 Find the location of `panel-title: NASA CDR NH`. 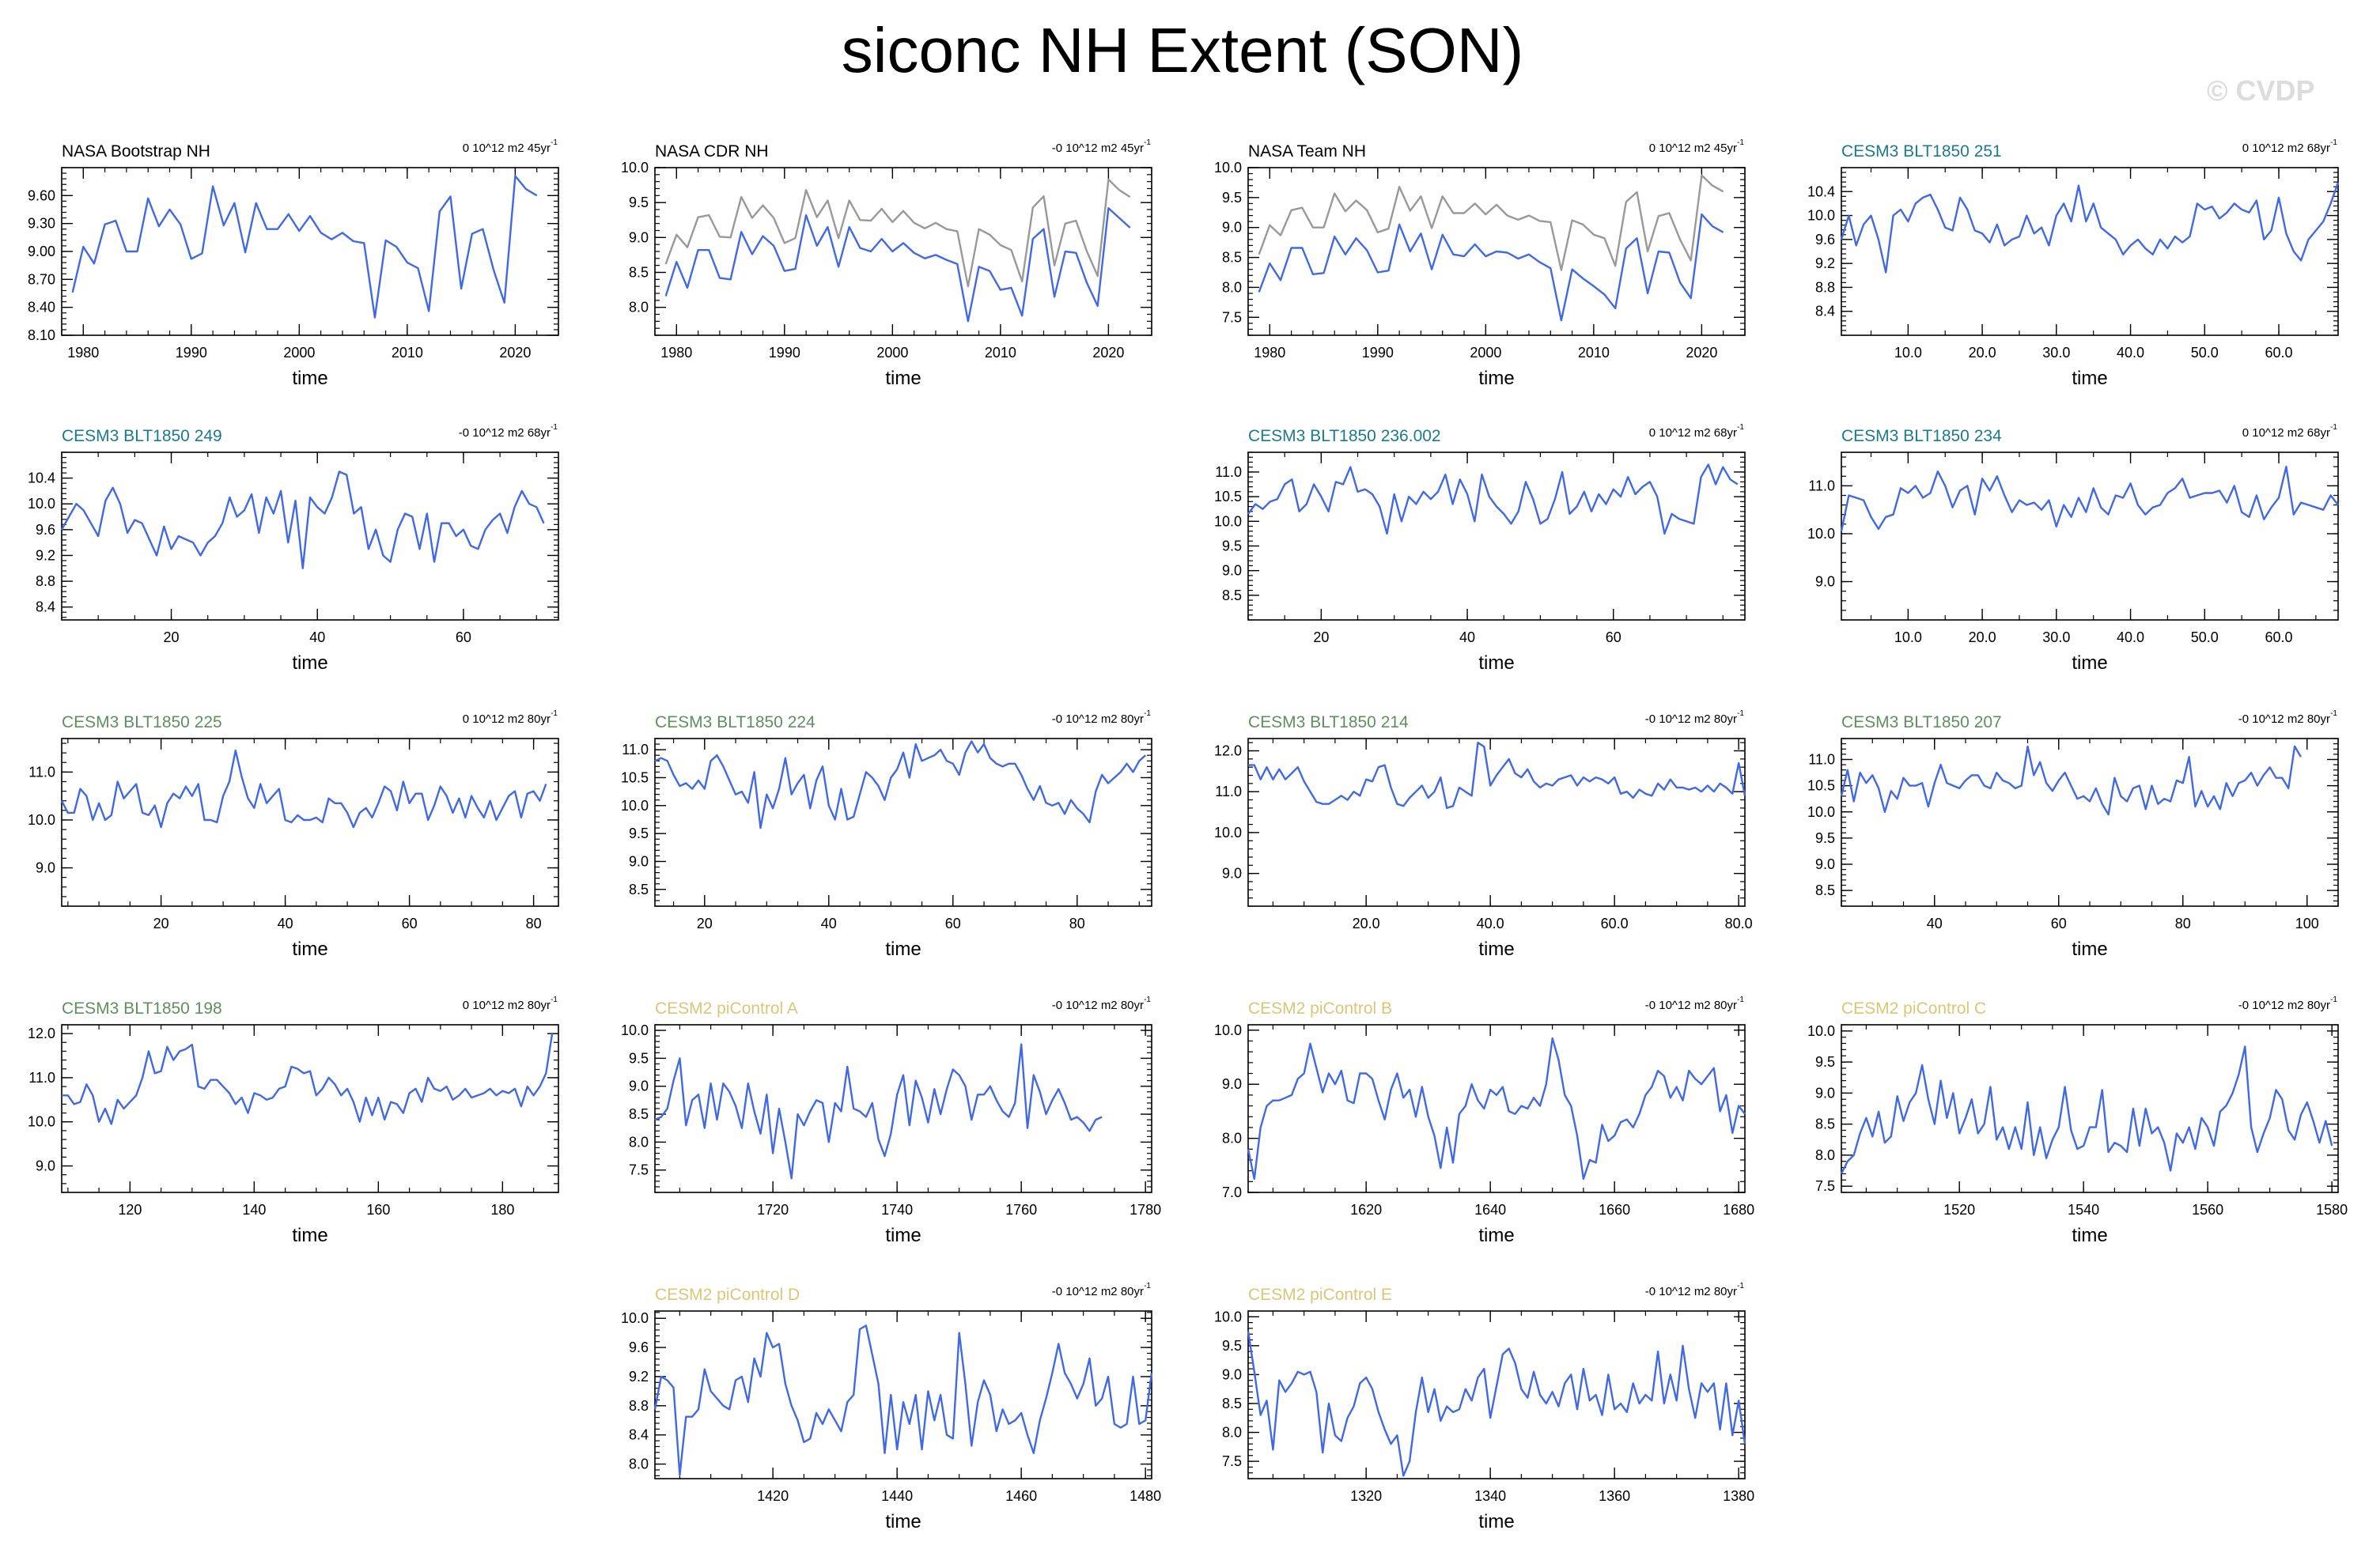

panel-title: NASA CDR NH is located at coordinates (712, 151).